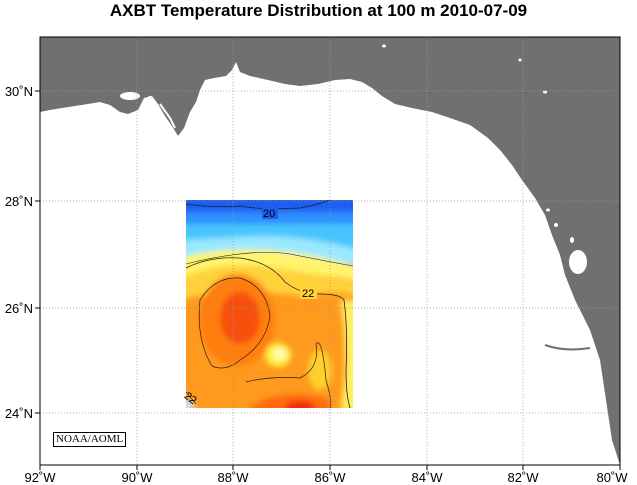 The width and height of the screenshot is (637, 485). I want to click on y-tick-label: 28˚N, so click(19, 201).